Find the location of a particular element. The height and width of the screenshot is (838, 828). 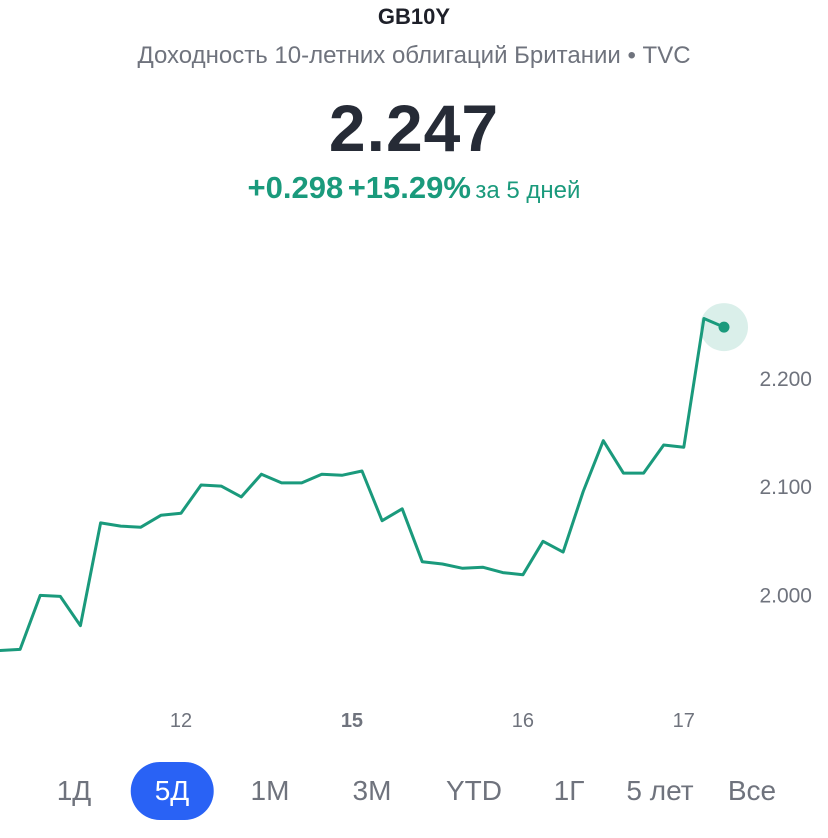

y-tick-label: 2.000 is located at coordinates (785, 595).